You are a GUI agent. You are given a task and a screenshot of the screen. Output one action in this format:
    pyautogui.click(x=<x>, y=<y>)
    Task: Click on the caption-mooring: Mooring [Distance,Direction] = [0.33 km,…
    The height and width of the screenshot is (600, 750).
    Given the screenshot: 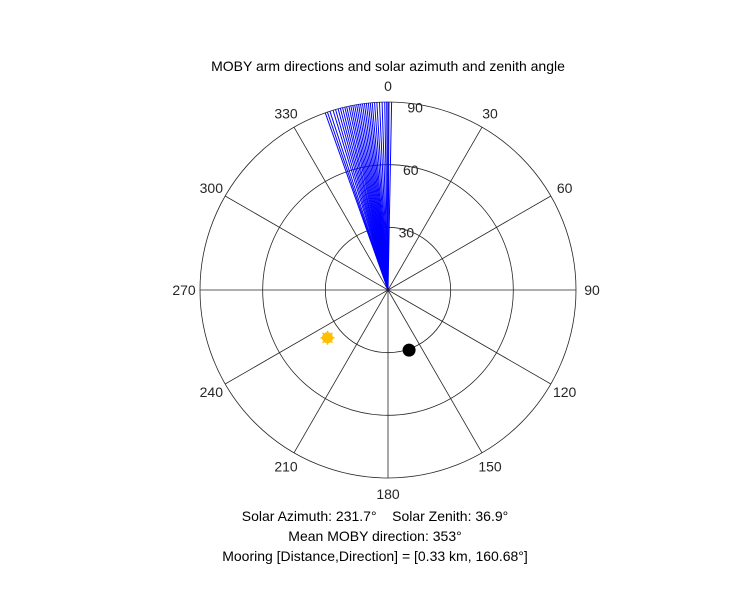 What is the action you would take?
    pyautogui.click(x=375, y=556)
    